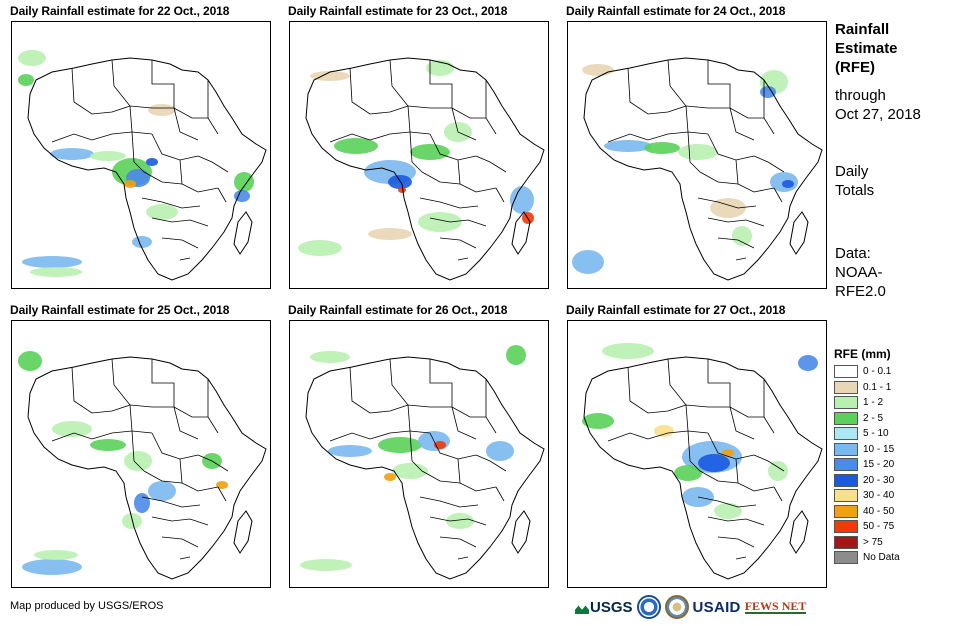  I want to click on legend-label: No Data, so click(881, 558).